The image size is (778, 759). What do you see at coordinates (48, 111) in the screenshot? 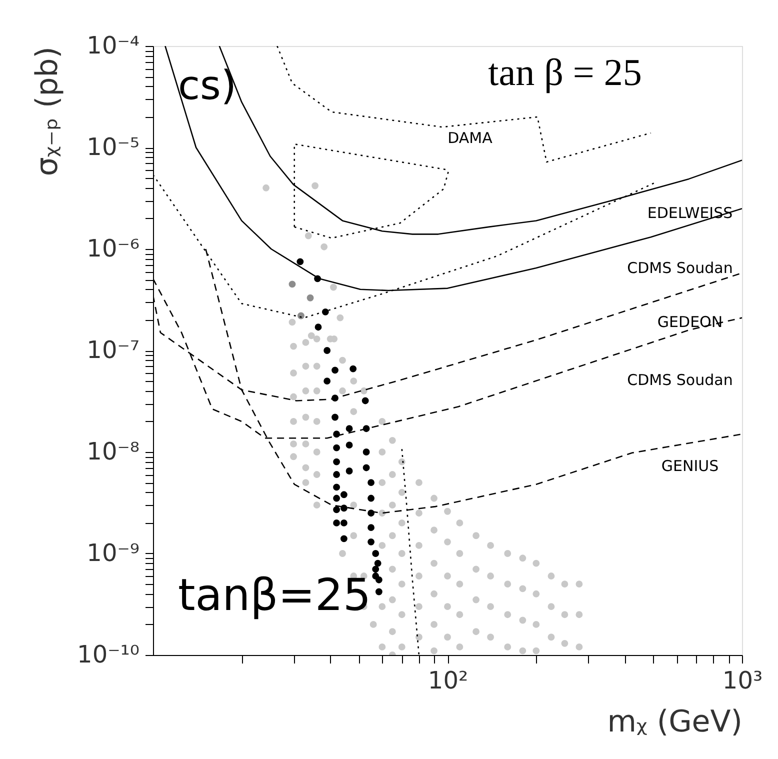
I see `y-axis-title: σᵪ₋ₚ (pb)` at bounding box center [48, 111].